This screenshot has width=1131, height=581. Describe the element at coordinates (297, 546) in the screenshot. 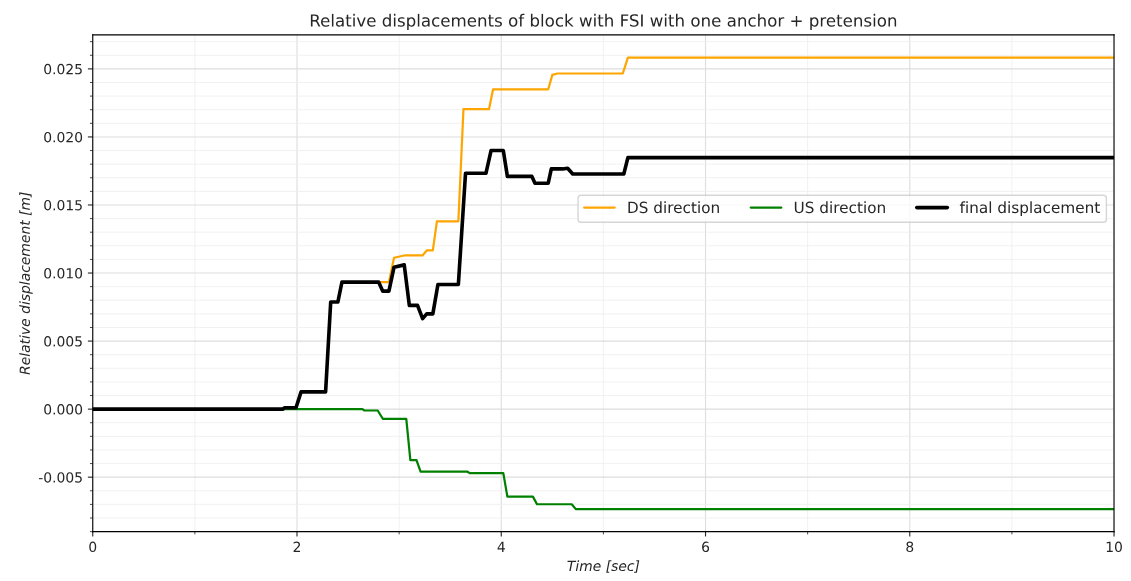

I see `x-tick-label: 2` at that location.